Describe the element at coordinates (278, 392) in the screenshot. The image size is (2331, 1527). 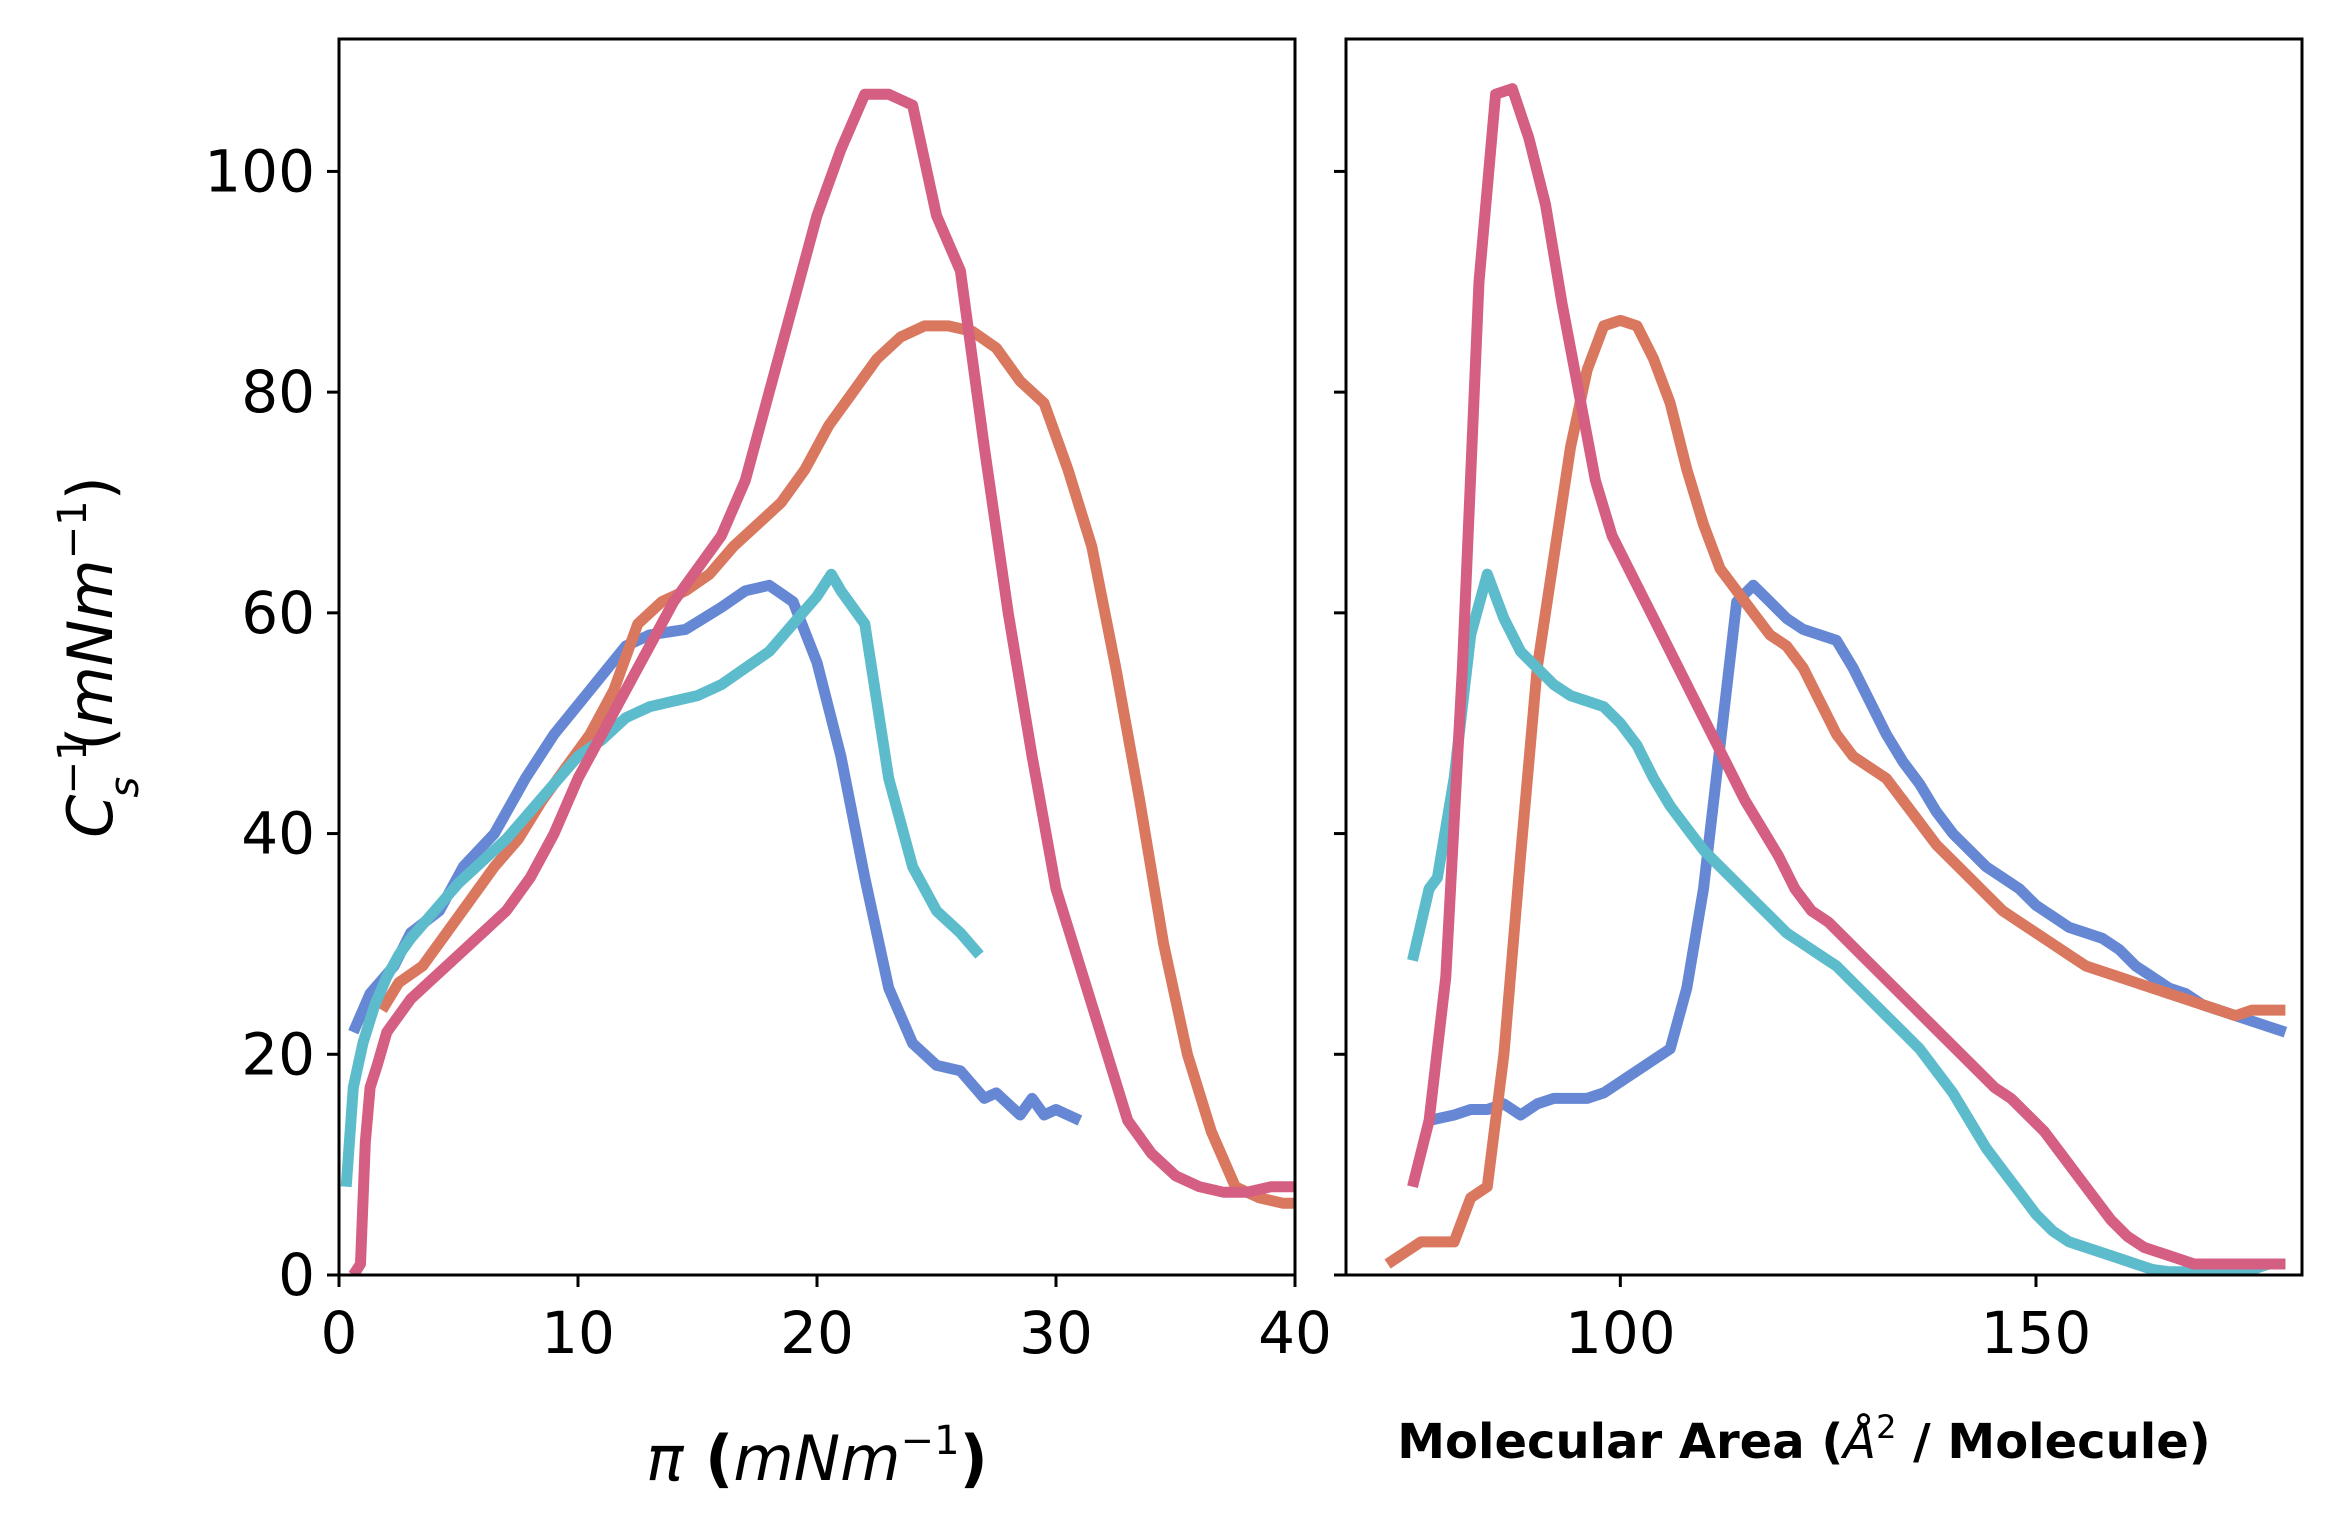
I see `left-y-tick-label: 80` at that location.